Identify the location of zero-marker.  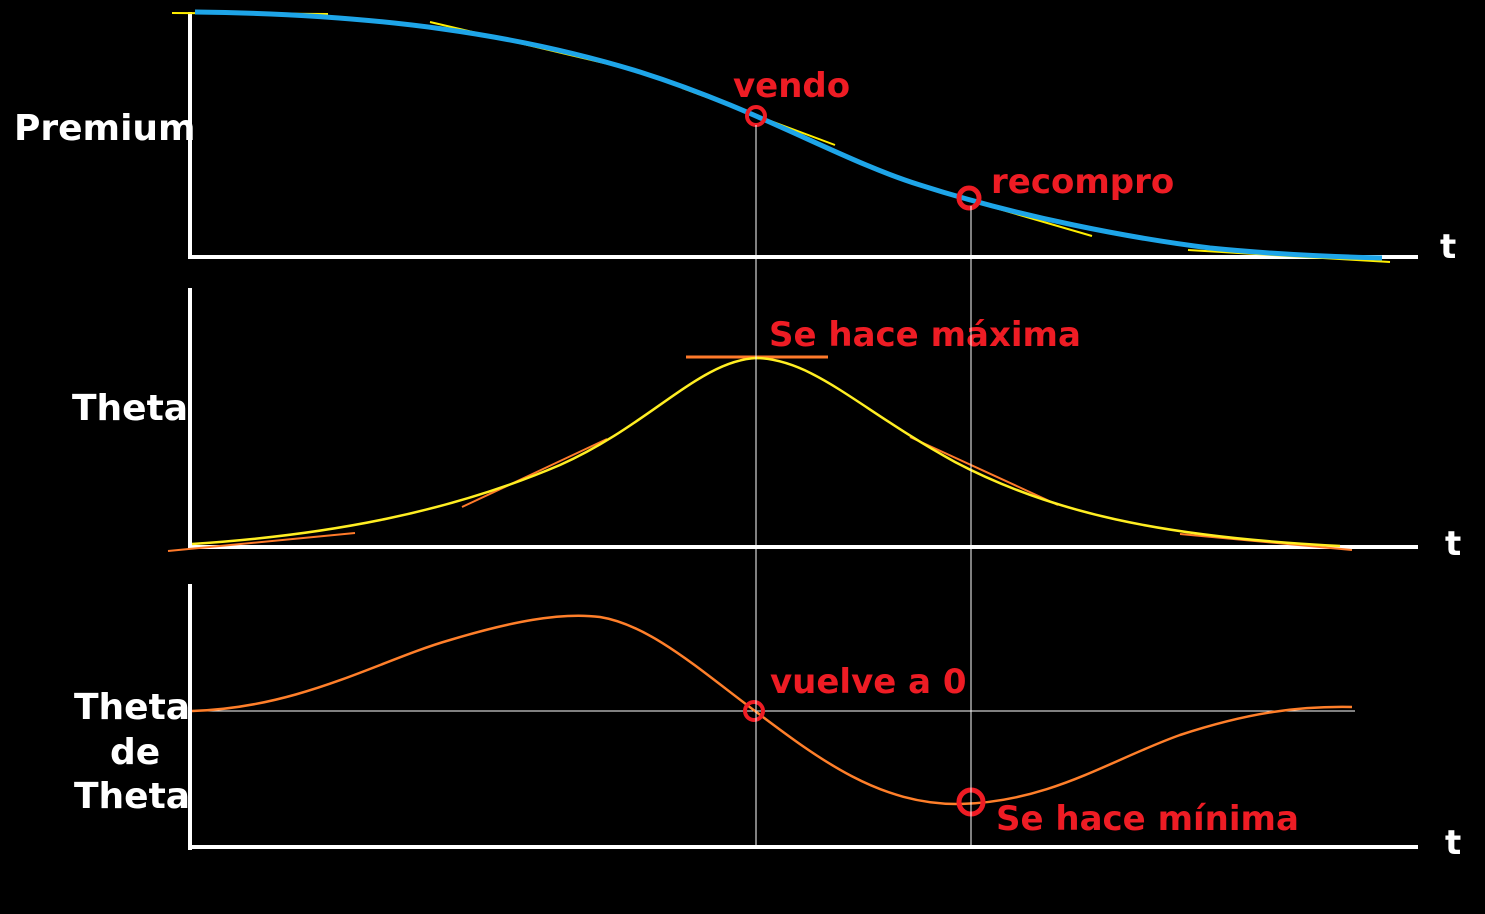
(754, 711).